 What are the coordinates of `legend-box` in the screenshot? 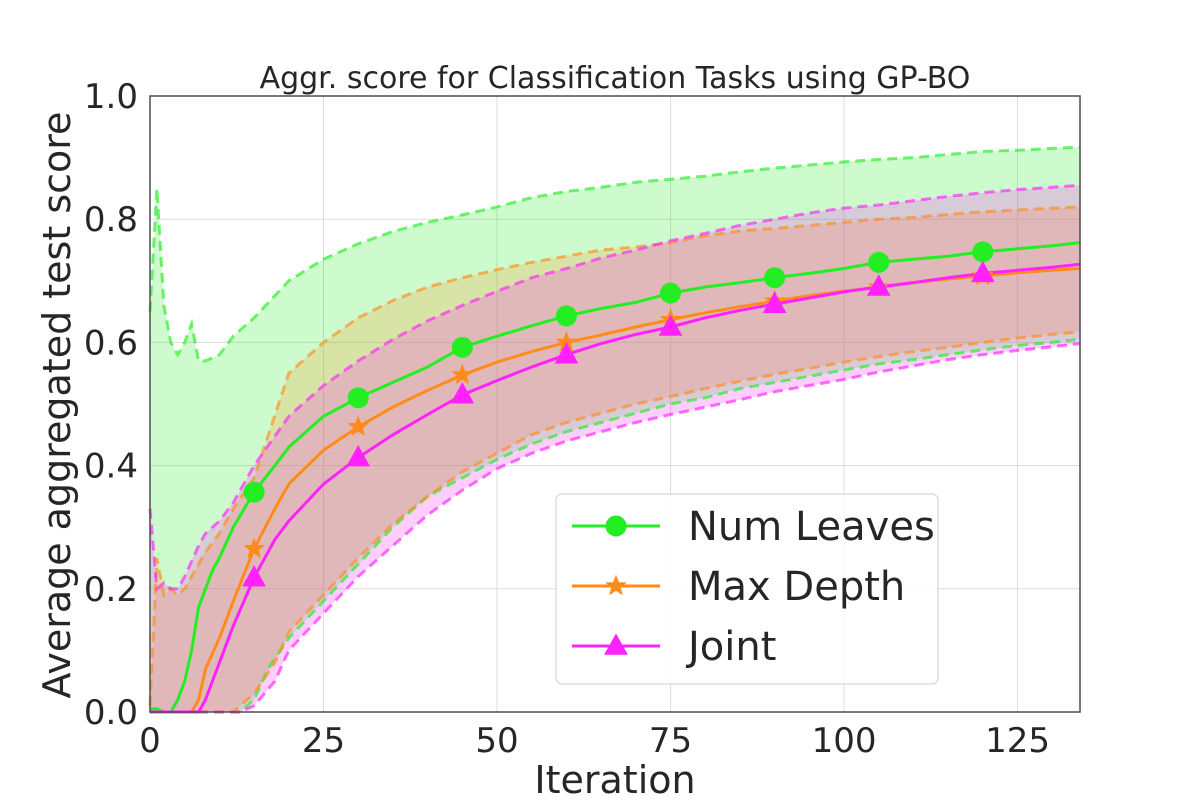 It's located at (747, 589).